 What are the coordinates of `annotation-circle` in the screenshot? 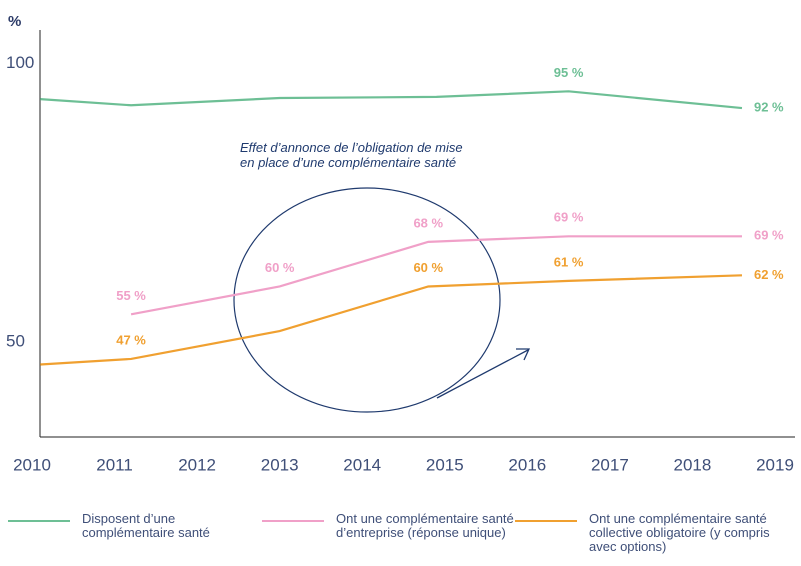 It's located at (367, 300).